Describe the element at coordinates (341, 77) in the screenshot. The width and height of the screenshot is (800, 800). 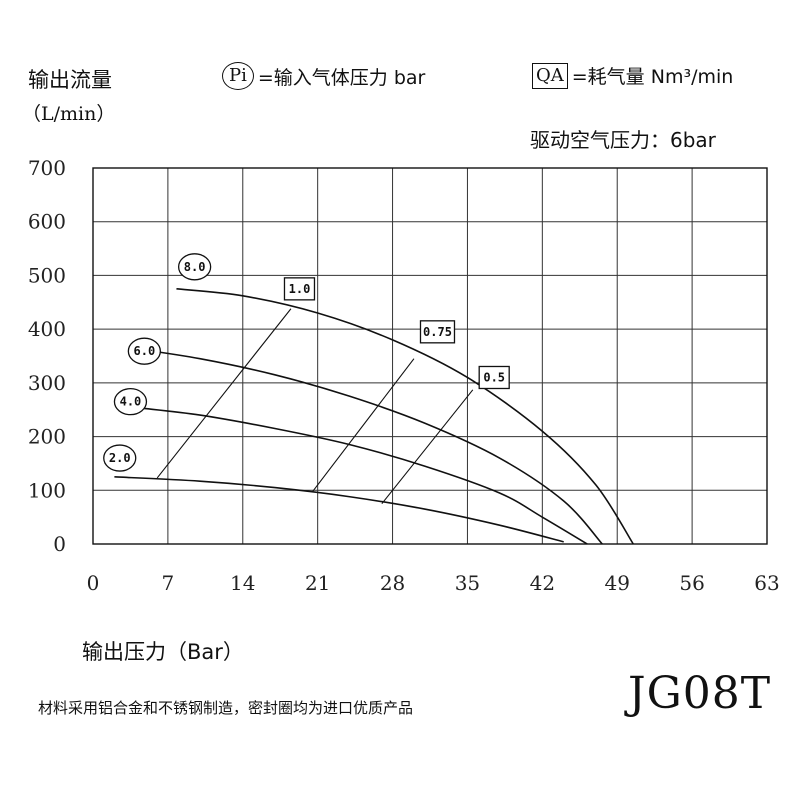
I see `pi-description: =输入气体压力 bar` at that location.